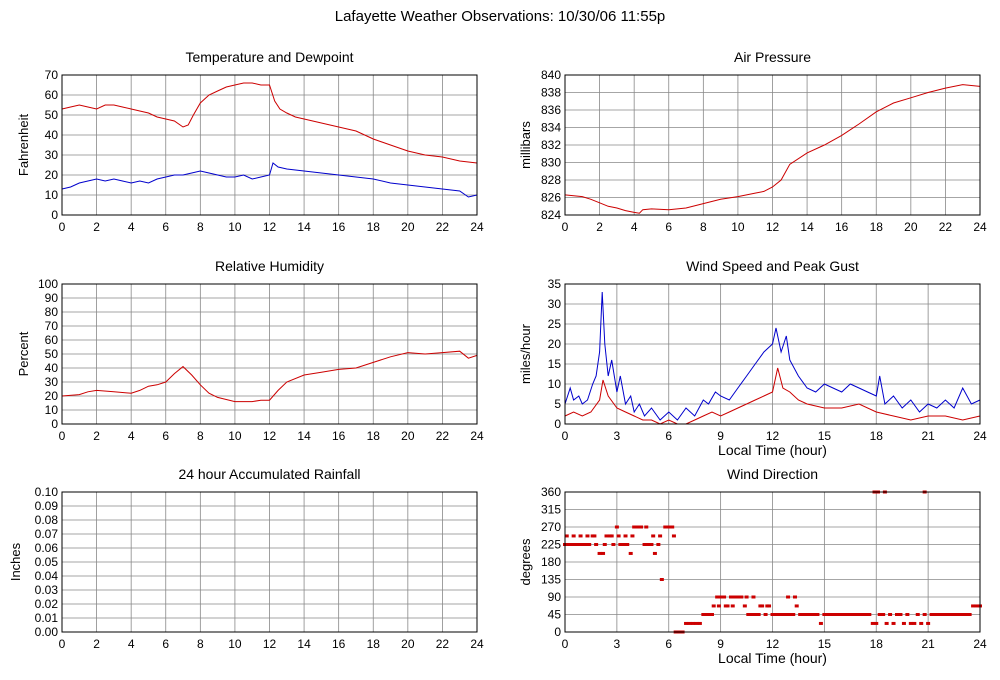 Image resolution: width=1000 pixels, height=680 pixels. I want to click on y-tick-label: 40, so click(52, 135).